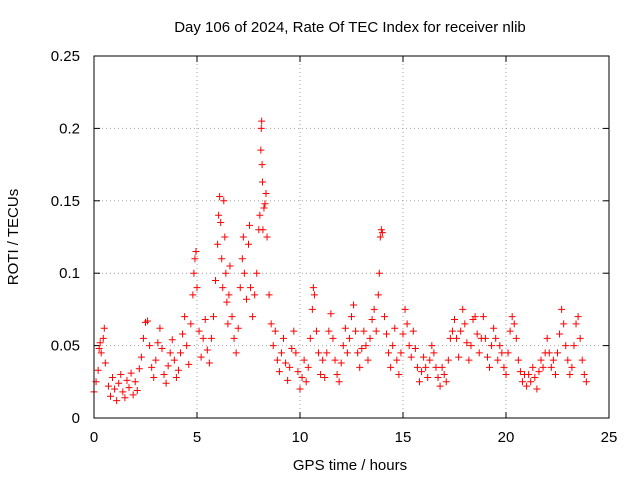 The width and height of the screenshot is (640, 480). I want to click on x-tick-label: 5, so click(197, 437).